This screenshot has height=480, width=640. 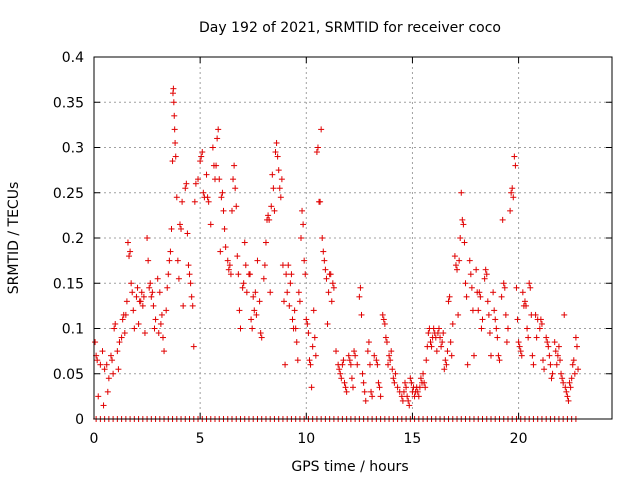 I want to click on x-tick-label: 10, so click(x=306, y=439).